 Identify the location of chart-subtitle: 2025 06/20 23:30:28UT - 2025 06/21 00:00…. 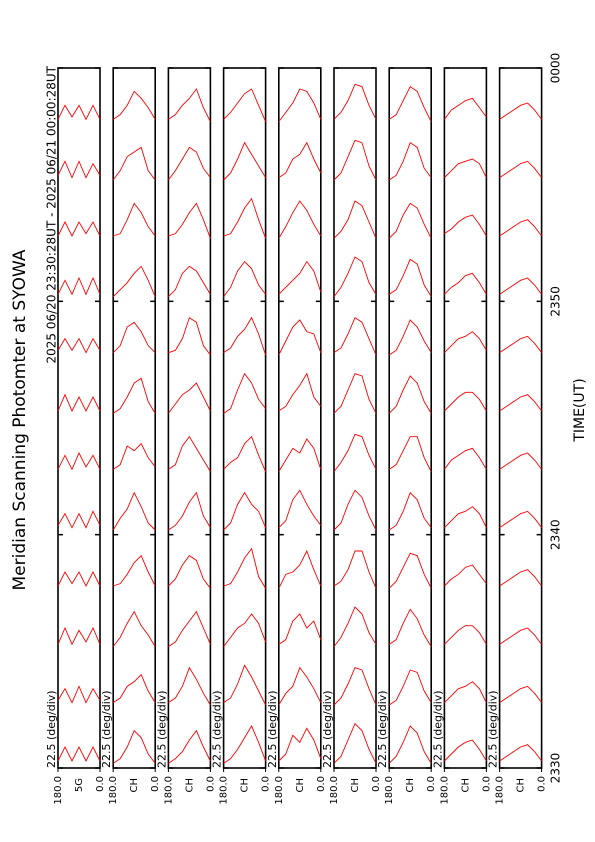
(52, 214).